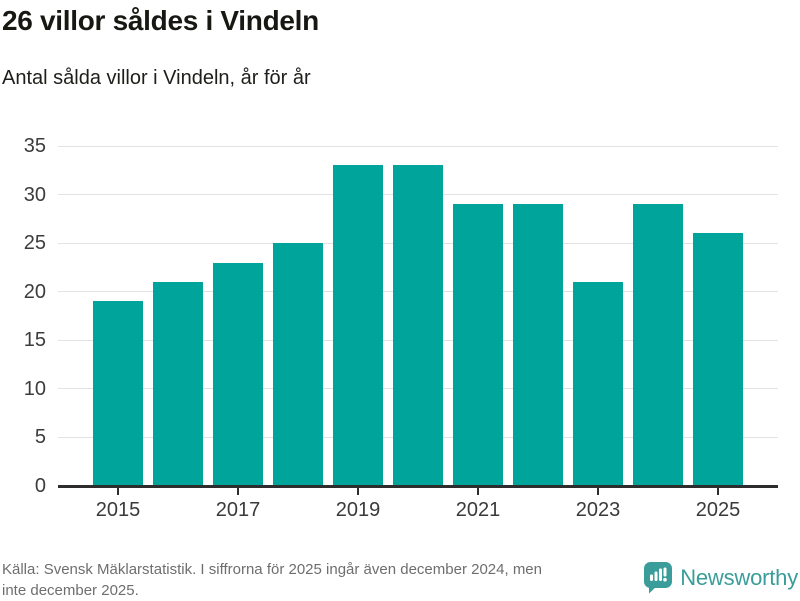  I want to click on bar-2019, so click(358, 325).